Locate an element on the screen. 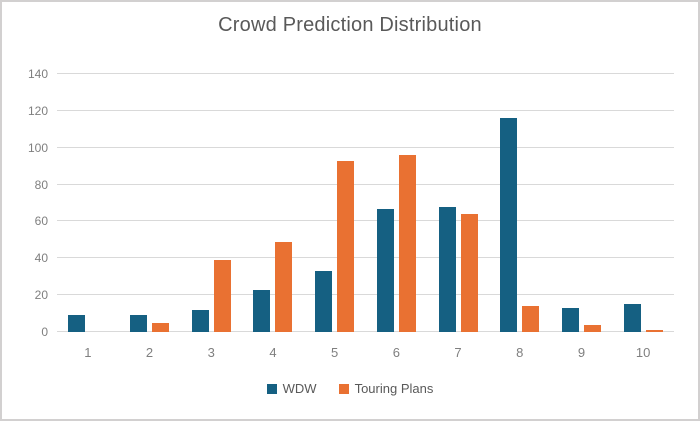 This screenshot has width=700, height=421. y-tick-label: 60 is located at coordinates (41, 221).